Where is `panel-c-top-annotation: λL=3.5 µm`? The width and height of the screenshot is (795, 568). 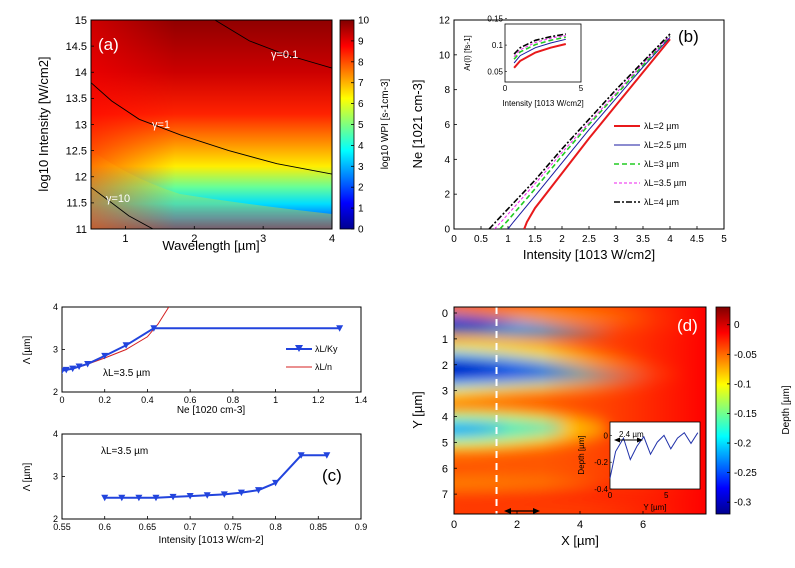 panel-c-top-annotation: λL=3.5 µm is located at coordinates (126, 373).